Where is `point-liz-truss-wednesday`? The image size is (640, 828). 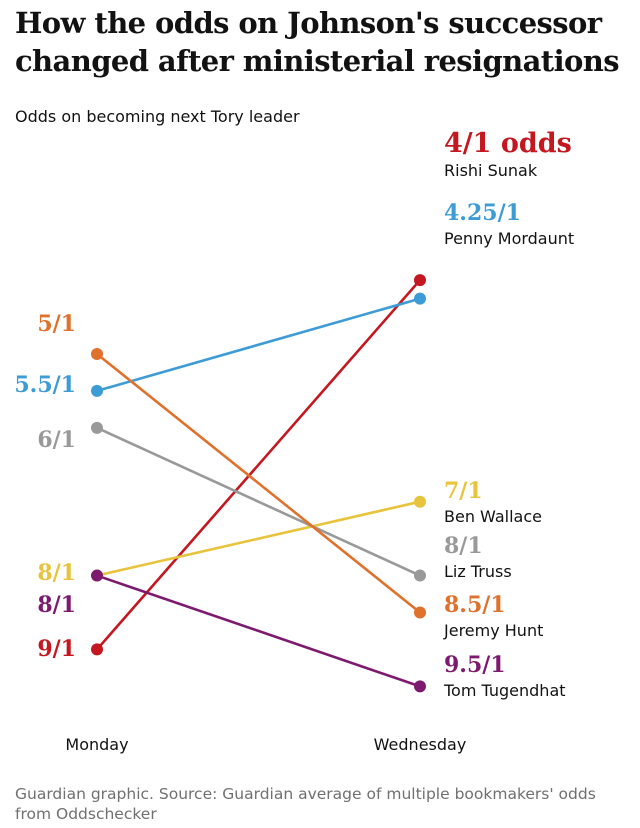
point-liz-truss-wednesday is located at coordinates (420, 575).